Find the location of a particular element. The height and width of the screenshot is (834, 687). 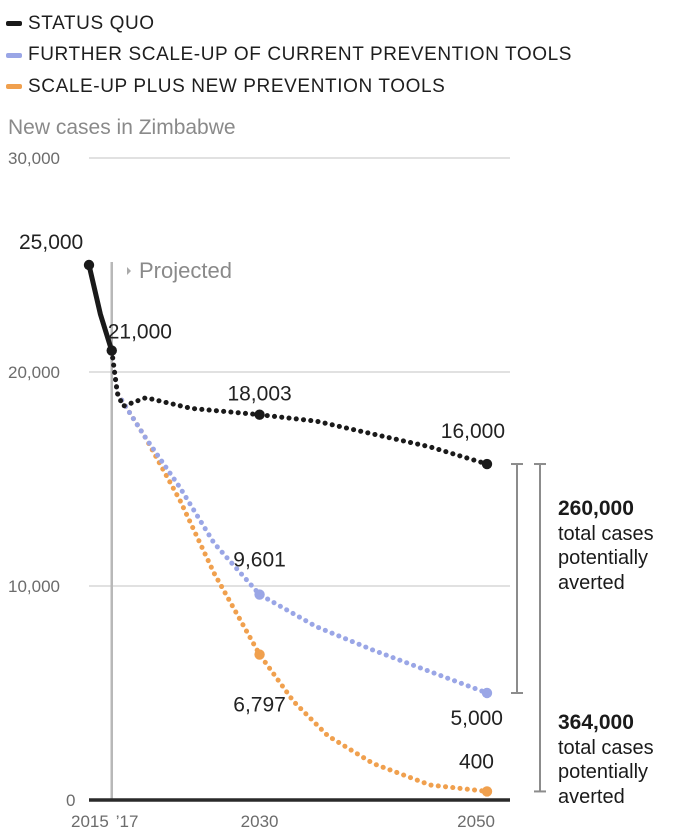

y-tick-label: 30,000 is located at coordinates (34, 158).